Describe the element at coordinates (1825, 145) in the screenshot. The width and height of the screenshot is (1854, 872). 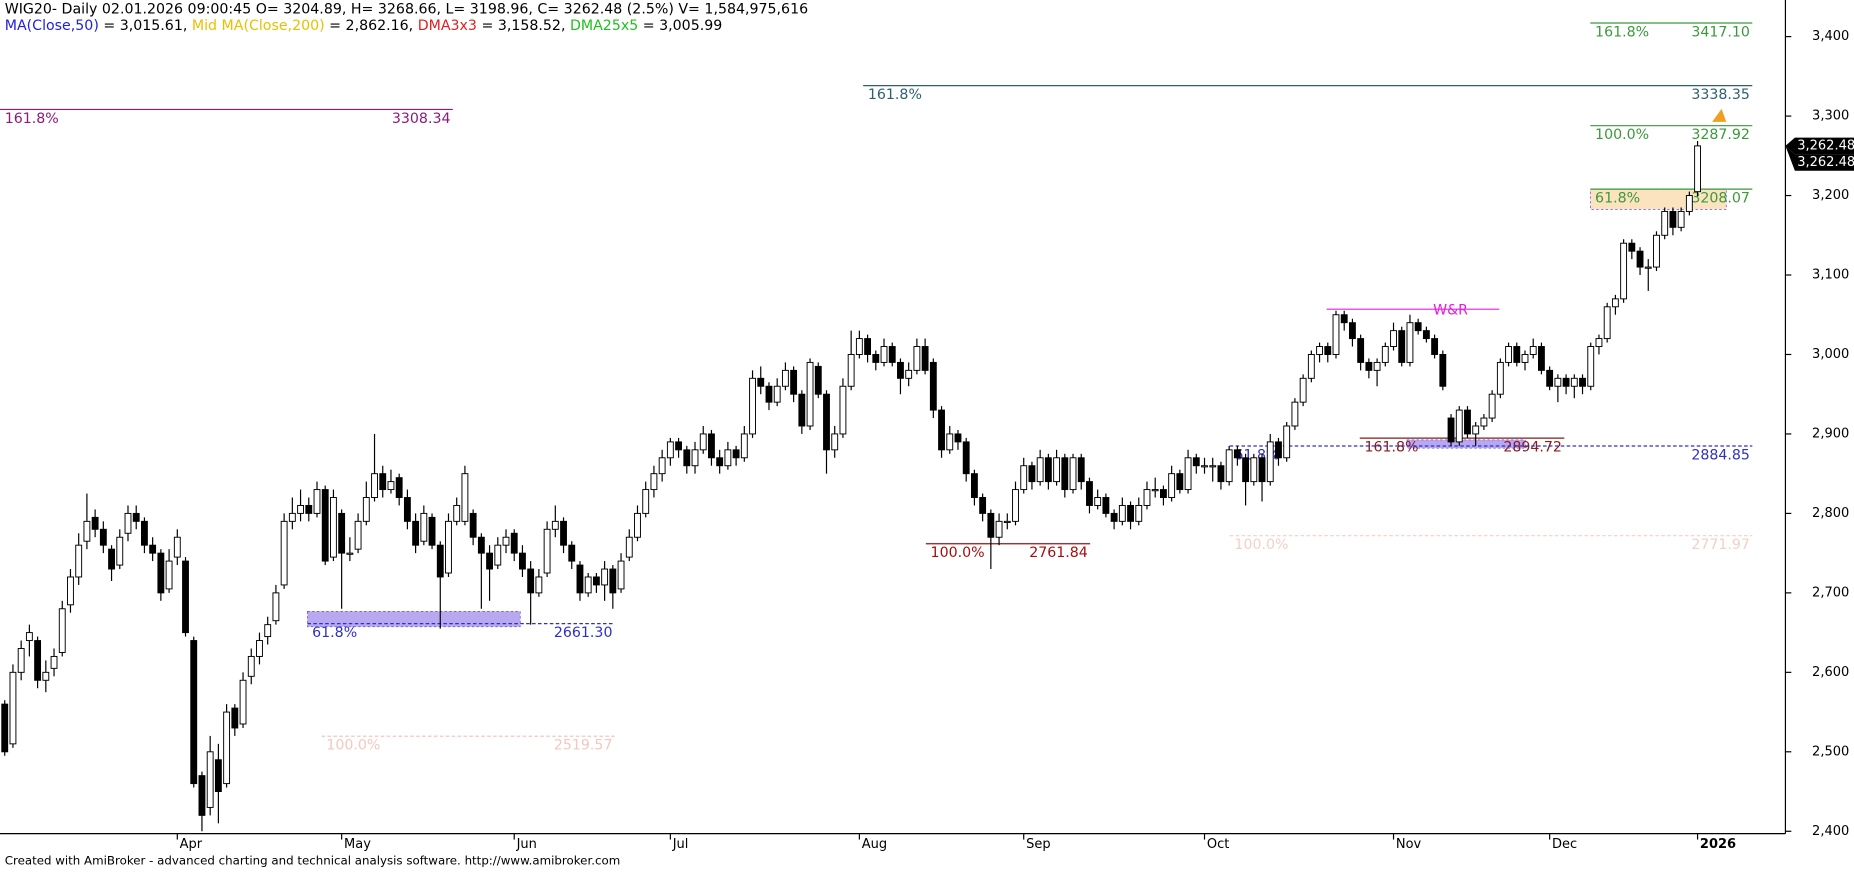
I see `price-tag-label: 3,262.48` at that location.